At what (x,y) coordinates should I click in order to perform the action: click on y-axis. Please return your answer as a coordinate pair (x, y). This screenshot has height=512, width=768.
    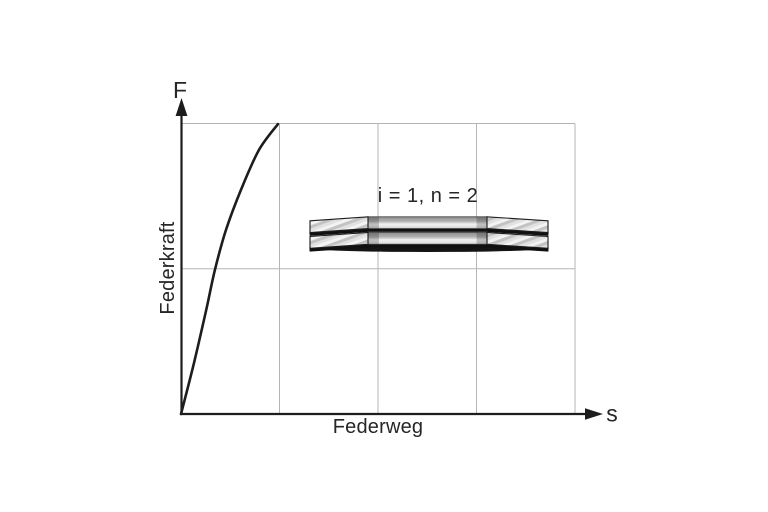
    Looking at the image, I should click on (181, 256).